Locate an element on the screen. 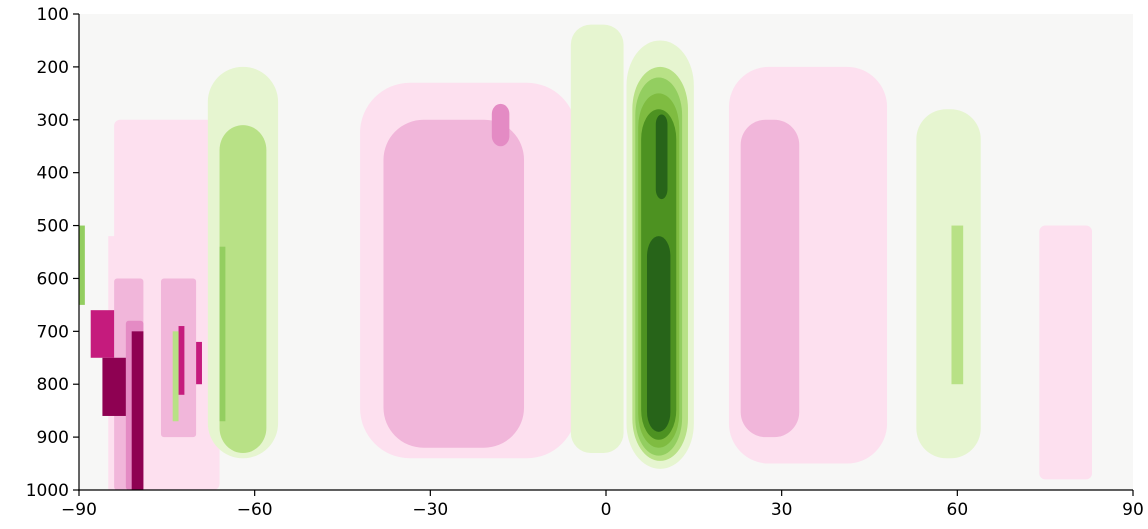 This screenshot has height=529, width=1148. contour-neg-30n-l2 is located at coordinates (770, 278).